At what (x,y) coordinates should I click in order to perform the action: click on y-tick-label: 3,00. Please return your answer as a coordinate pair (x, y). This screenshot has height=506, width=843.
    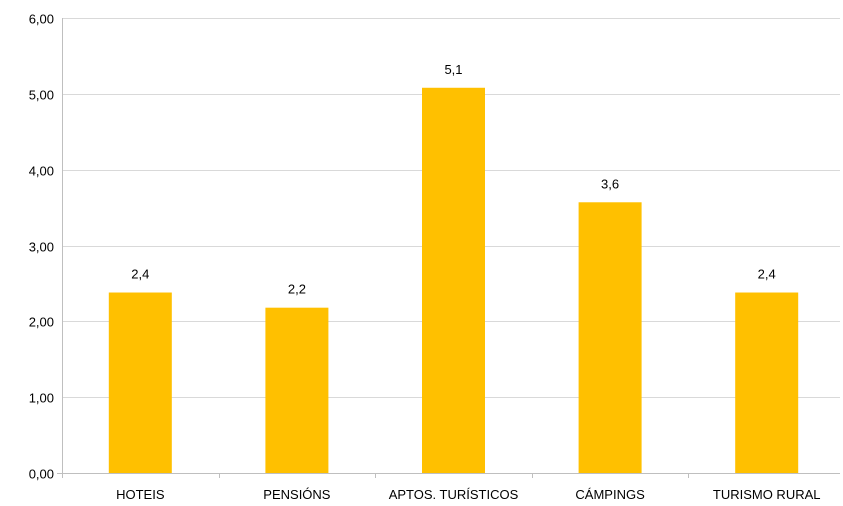
    Looking at the image, I should click on (41, 247).